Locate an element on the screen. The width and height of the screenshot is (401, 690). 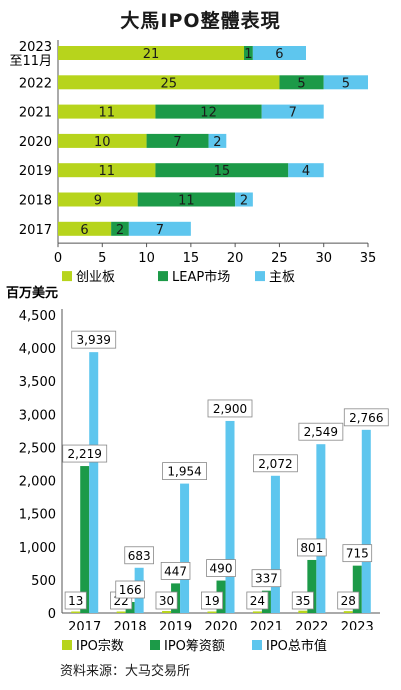
y-tick-label: 3,000 is located at coordinates (37, 415).